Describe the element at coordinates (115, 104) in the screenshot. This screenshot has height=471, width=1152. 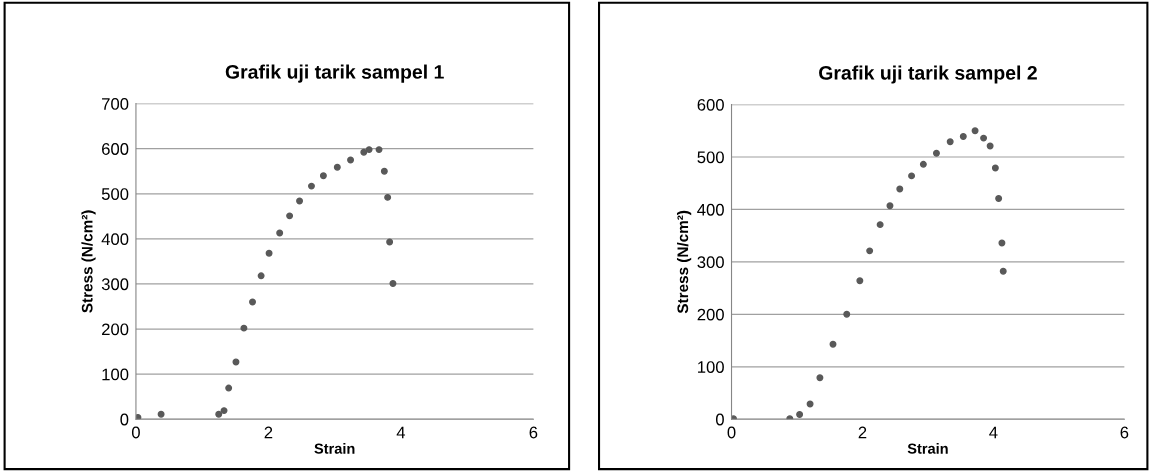
I see `y-tick-label: 700` at that location.